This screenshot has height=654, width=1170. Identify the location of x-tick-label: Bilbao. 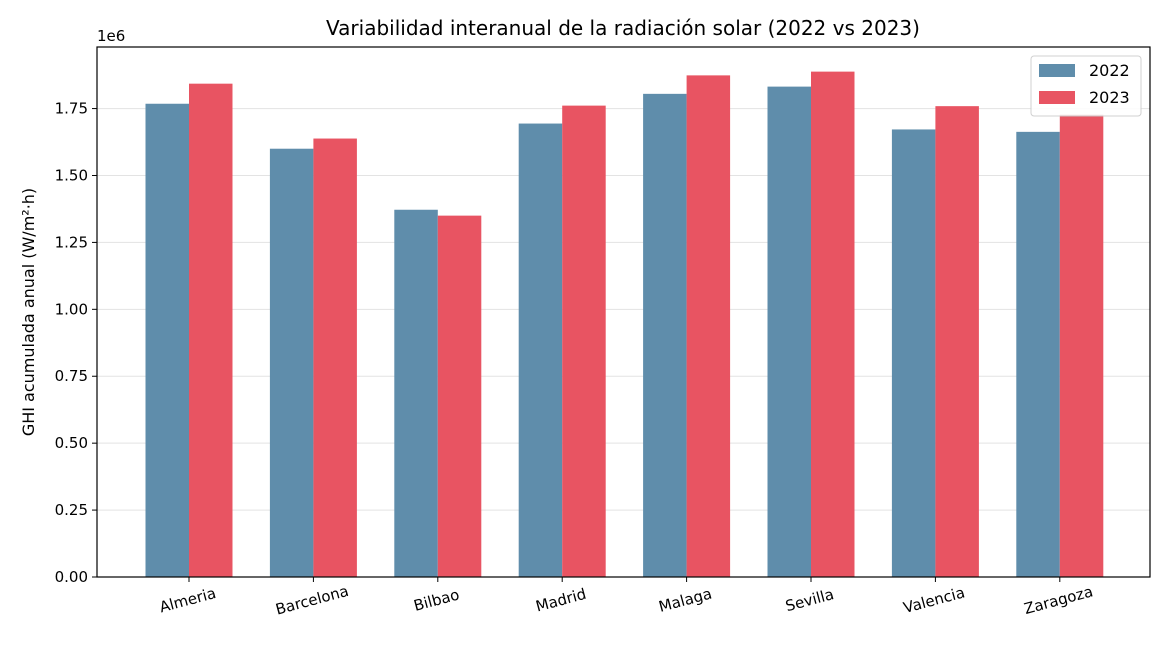
(437, 599).